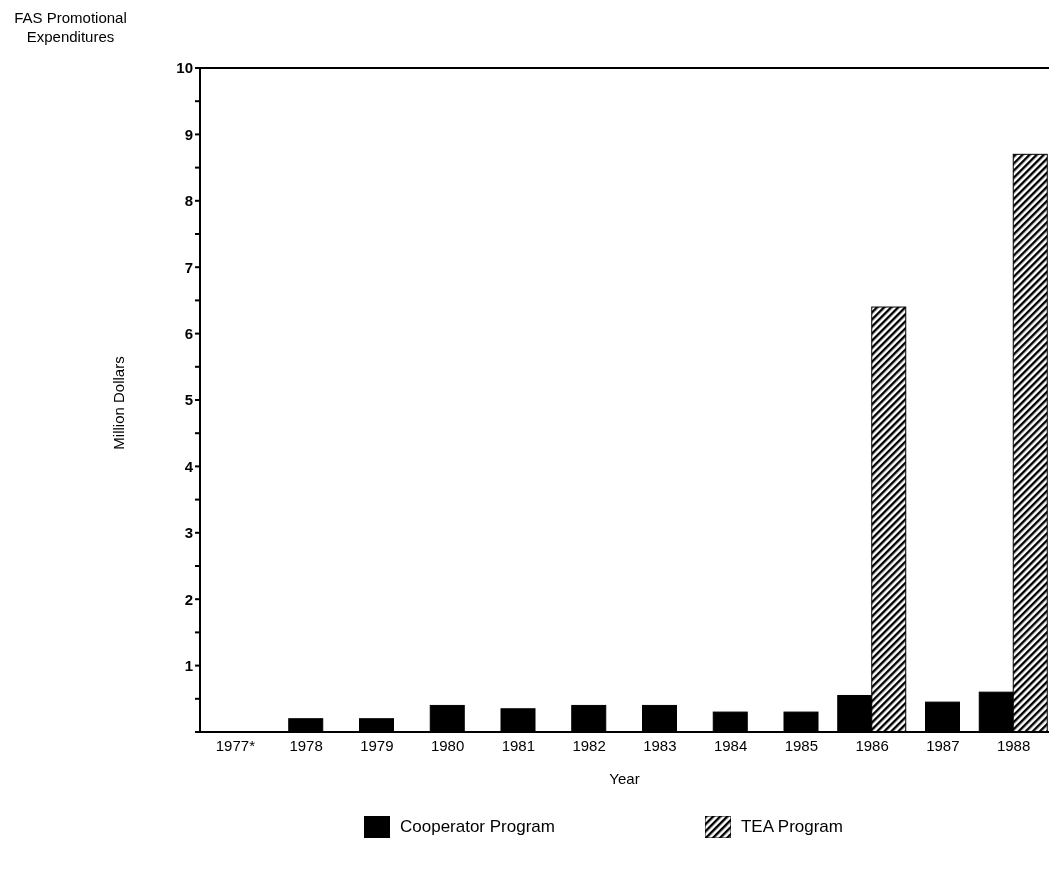 This screenshot has height=875, width=1057. What do you see at coordinates (188, 599) in the screenshot?
I see `y-tick-label: 2` at bounding box center [188, 599].